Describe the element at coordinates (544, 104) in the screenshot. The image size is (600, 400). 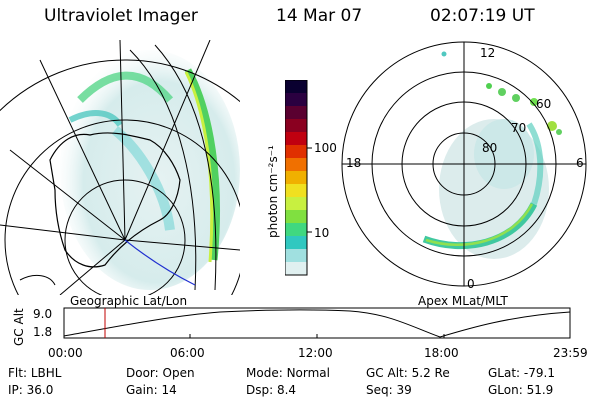
I see `mlat-label-60: 60` at that location.